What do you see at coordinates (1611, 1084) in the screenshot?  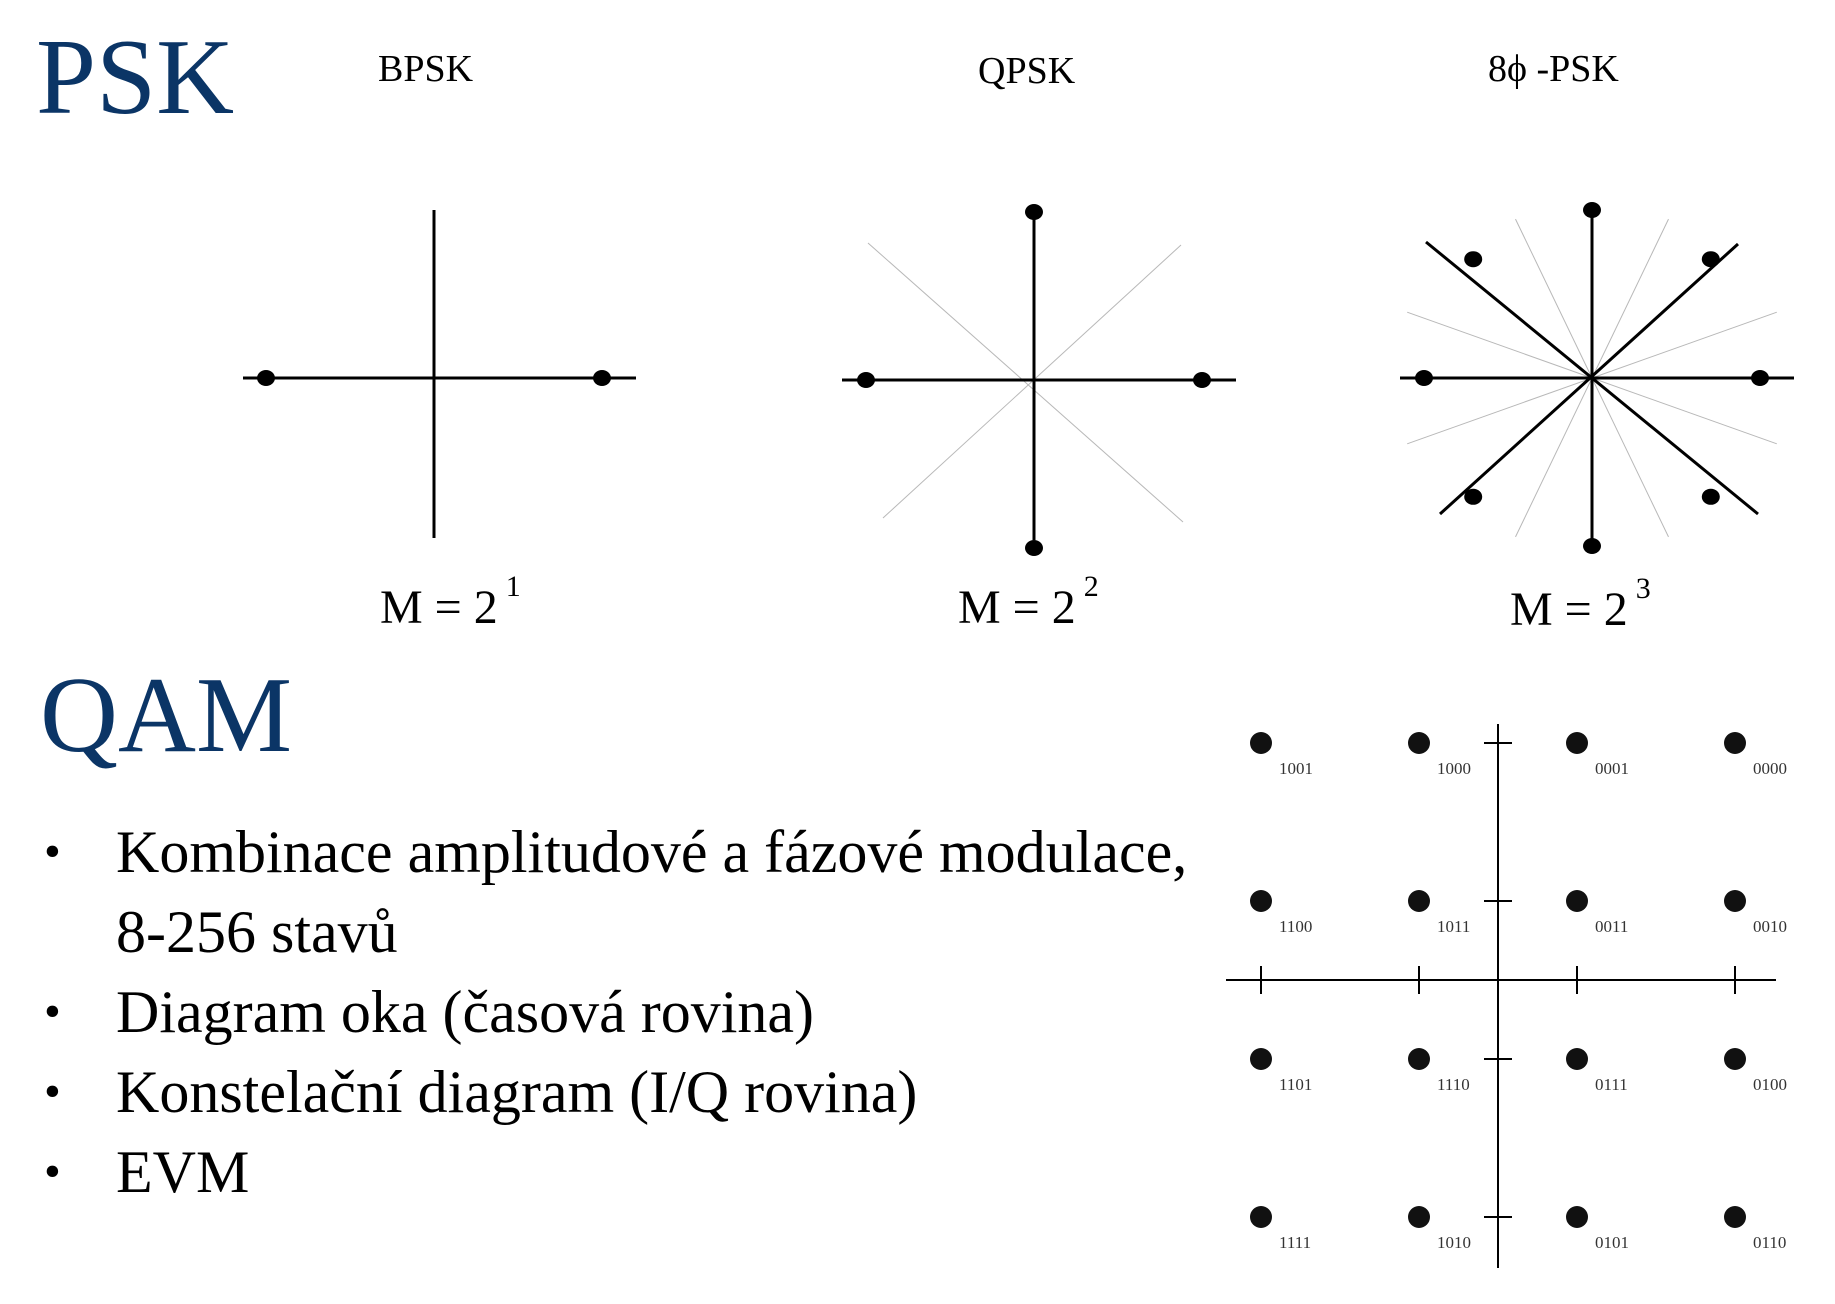 I see `qam-symbol-code: 0111` at bounding box center [1611, 1084].